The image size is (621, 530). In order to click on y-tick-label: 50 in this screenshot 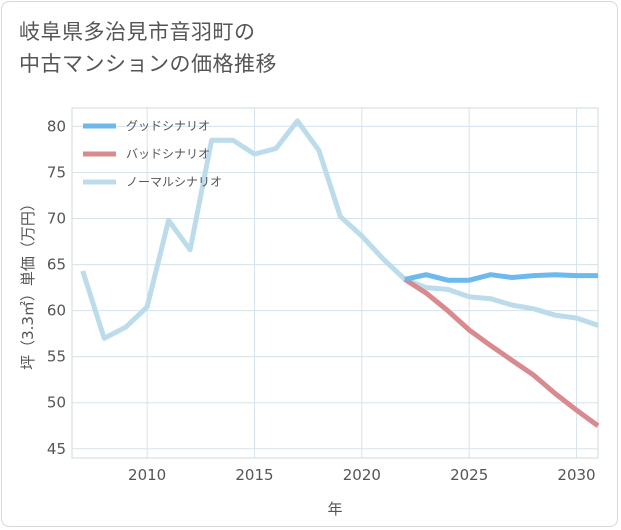, I will do `click(56, 403)`.